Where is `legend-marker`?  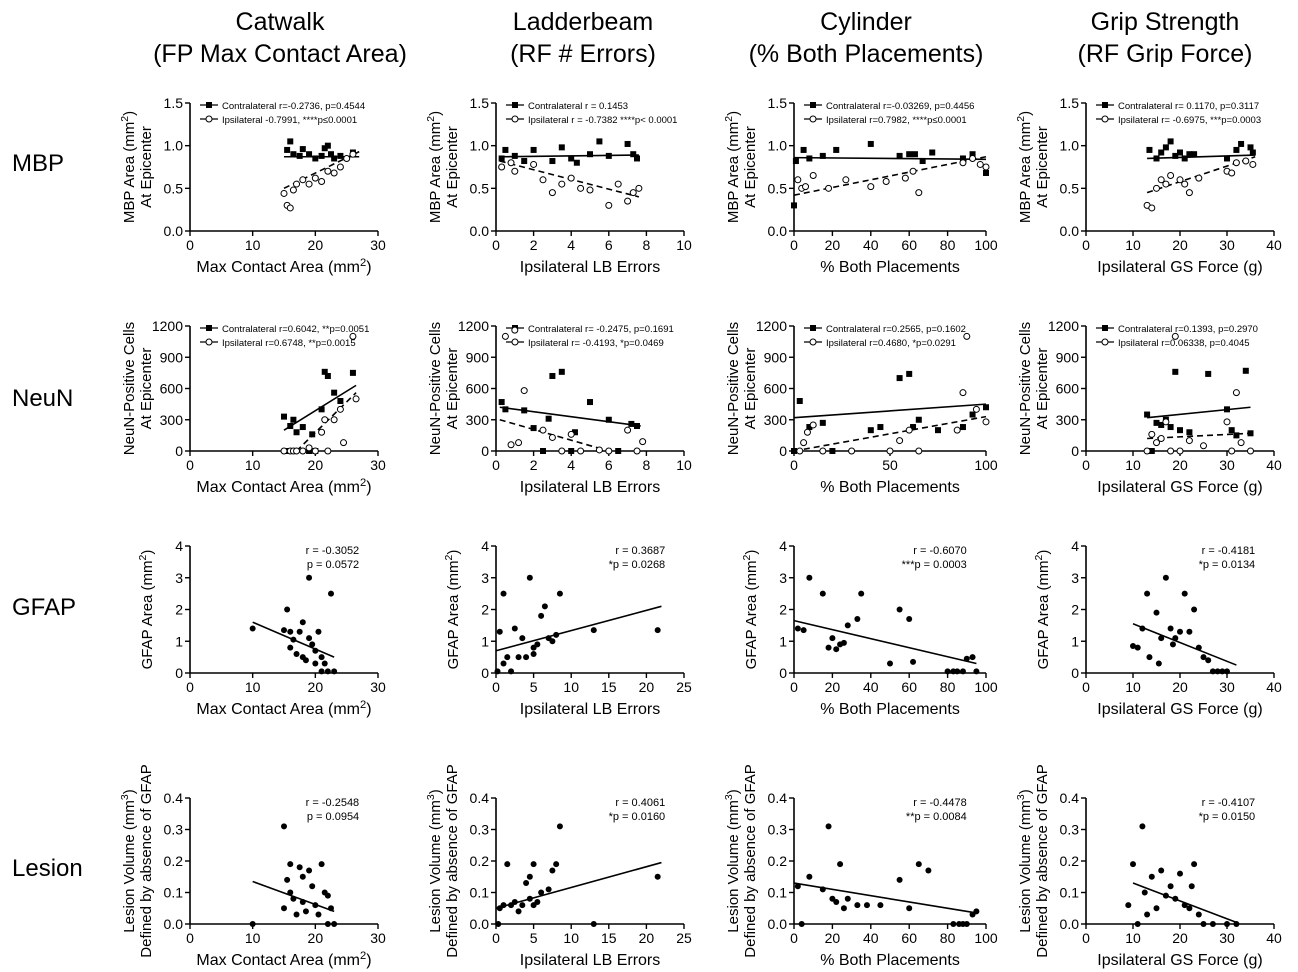
legend-marker is located at coordinates (1105, 342).